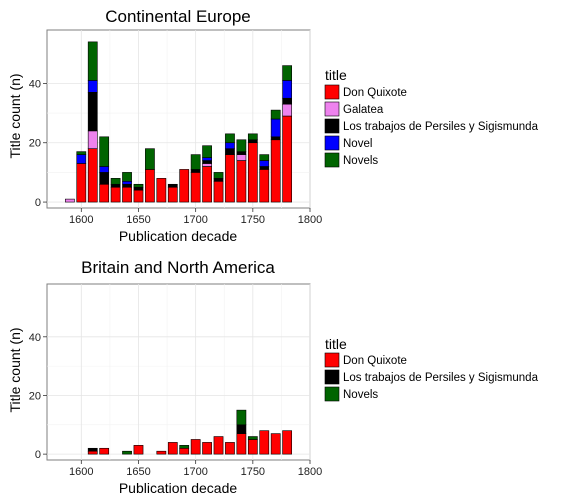 This screenshot has width=576, height=504. Describe the element at coordinates (253, 472) in the screenshot. I see `x-tick-label: 1750` at that location.